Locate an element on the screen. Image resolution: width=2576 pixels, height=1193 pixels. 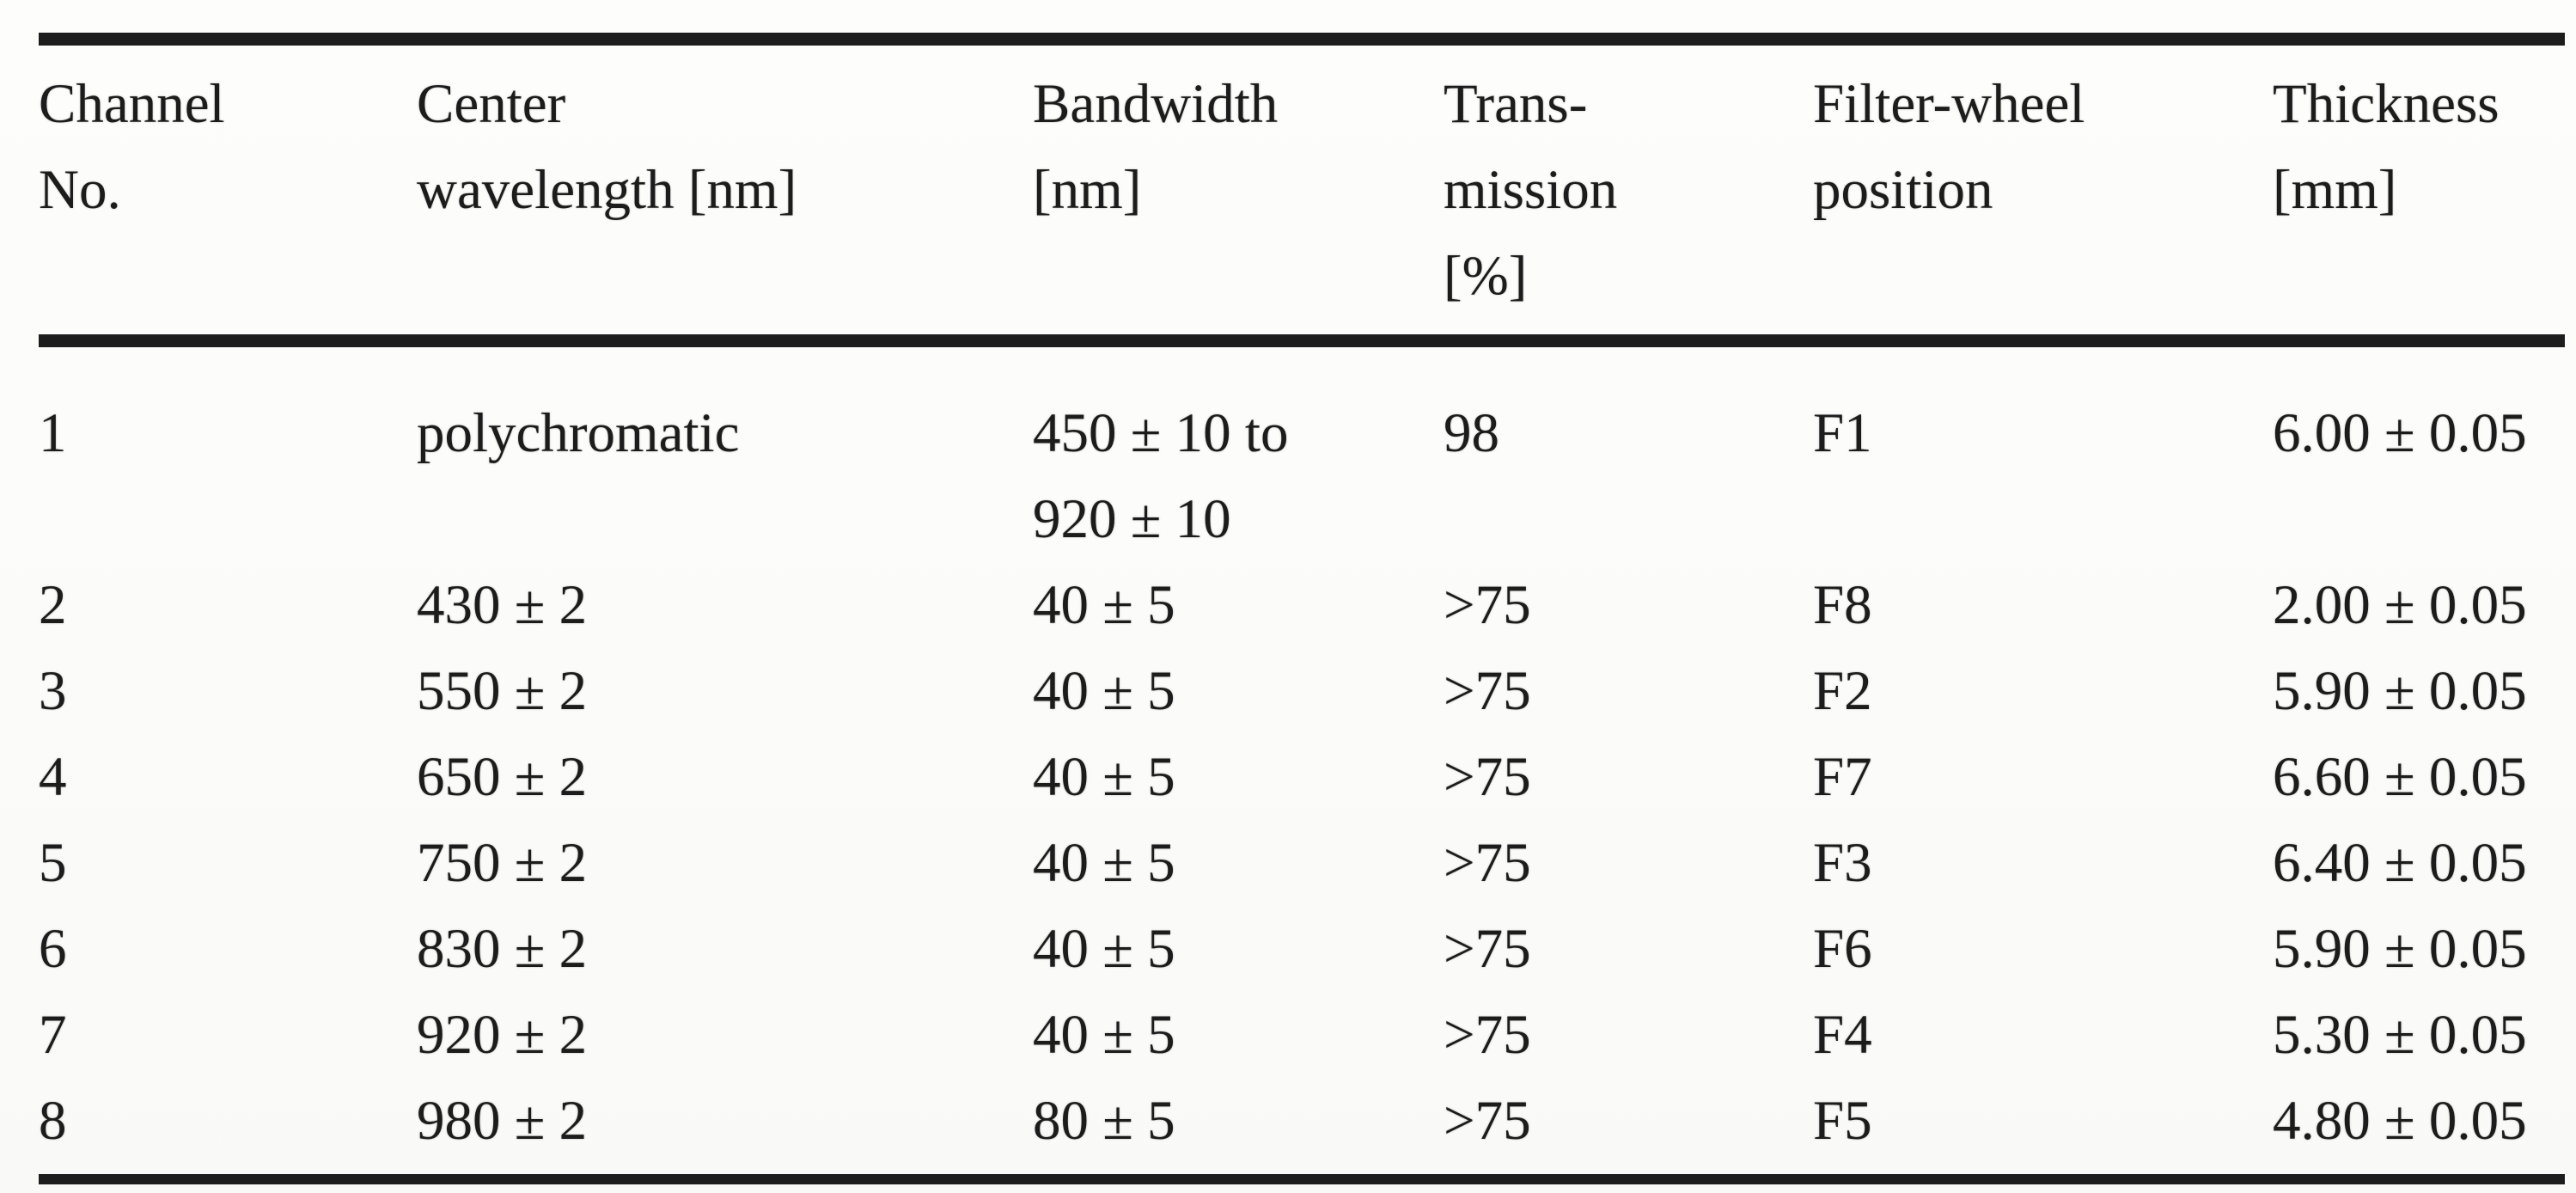
cell-center-wavelength: 830 ± 2 is located at coordinates (502, 949).